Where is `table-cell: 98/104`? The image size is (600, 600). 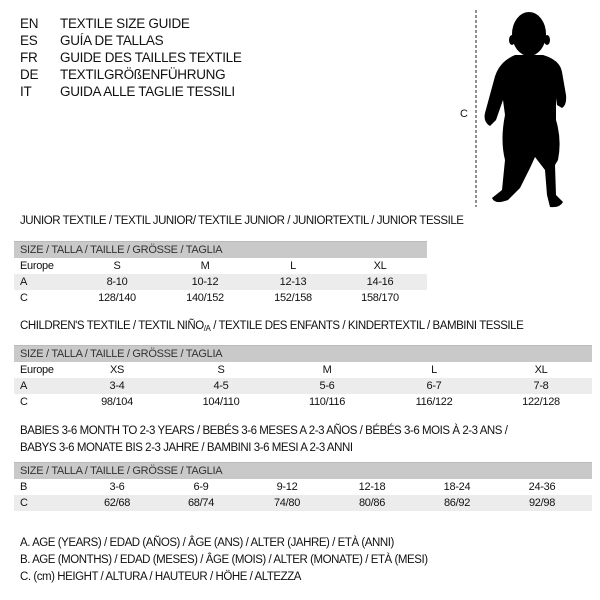 table-cell: 98/104 is located at coordinates (117, 402).